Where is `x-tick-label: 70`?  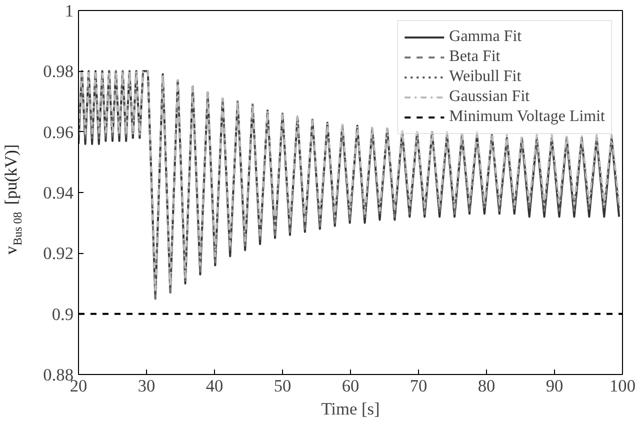
x-tick-label: 70 is located at coordinates (419, 386).